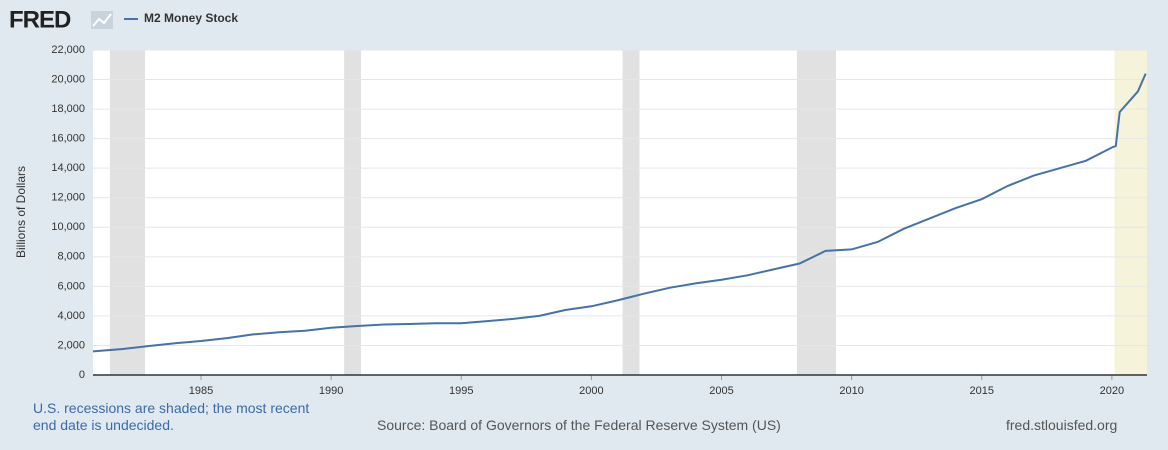  What do you see at coordinates (82, 375) in the screenshot?
I see `y-tick-label: 0` at bounding box center [82, 375].